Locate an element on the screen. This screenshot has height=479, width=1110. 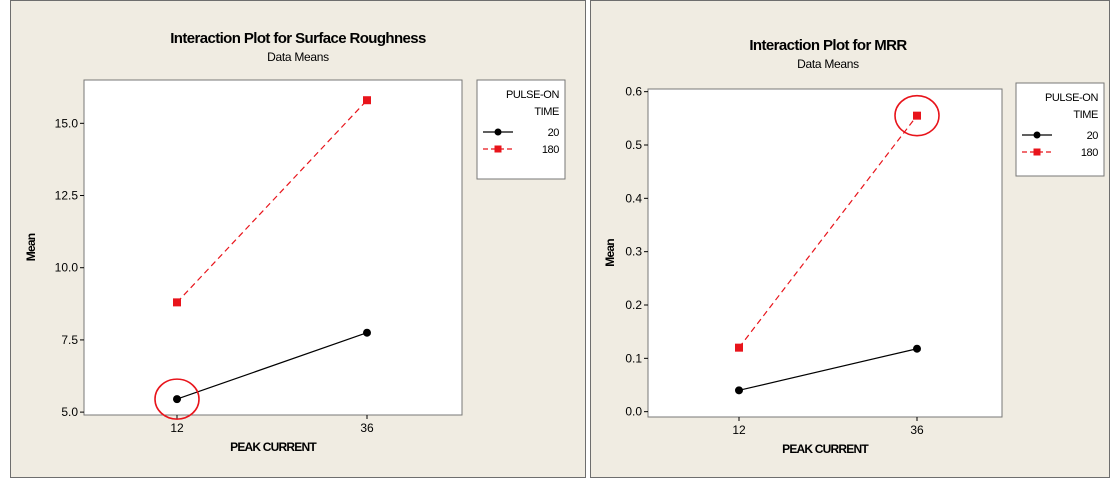
y-tick-label: 10.0 is located at coordinates (67, 268).